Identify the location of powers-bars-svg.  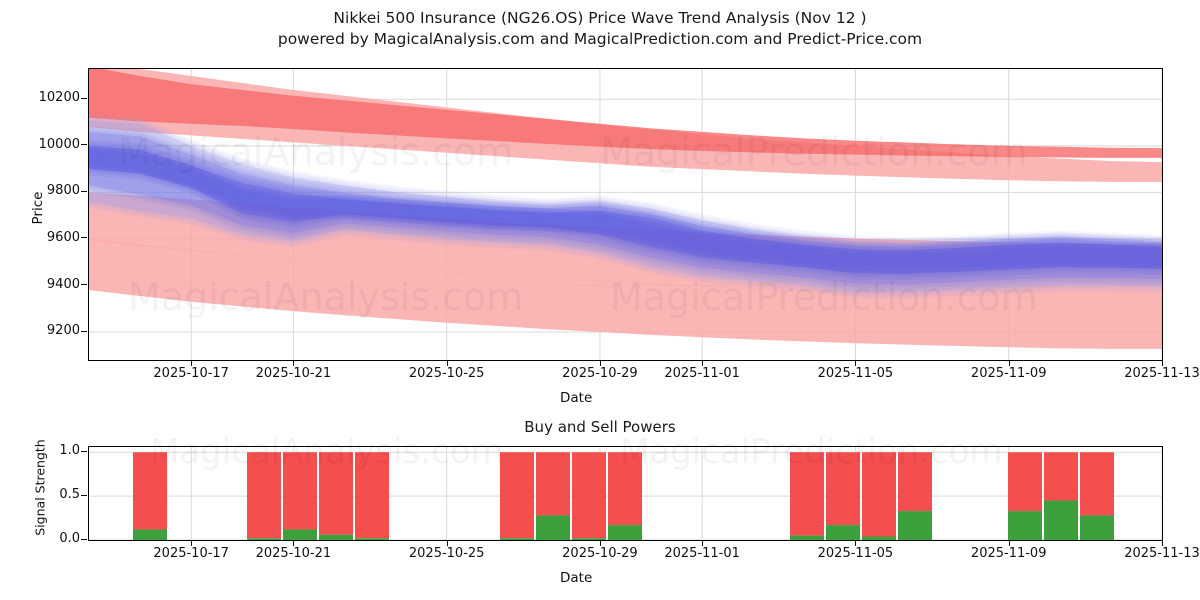
(625, 493).